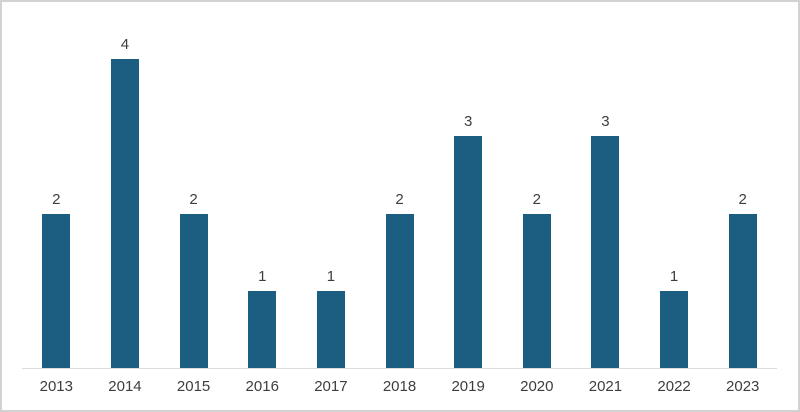 Image resolution: width=800 pixels, height=412 pixels. I want to click on x-tick-label: 2022, so click(674, 386).